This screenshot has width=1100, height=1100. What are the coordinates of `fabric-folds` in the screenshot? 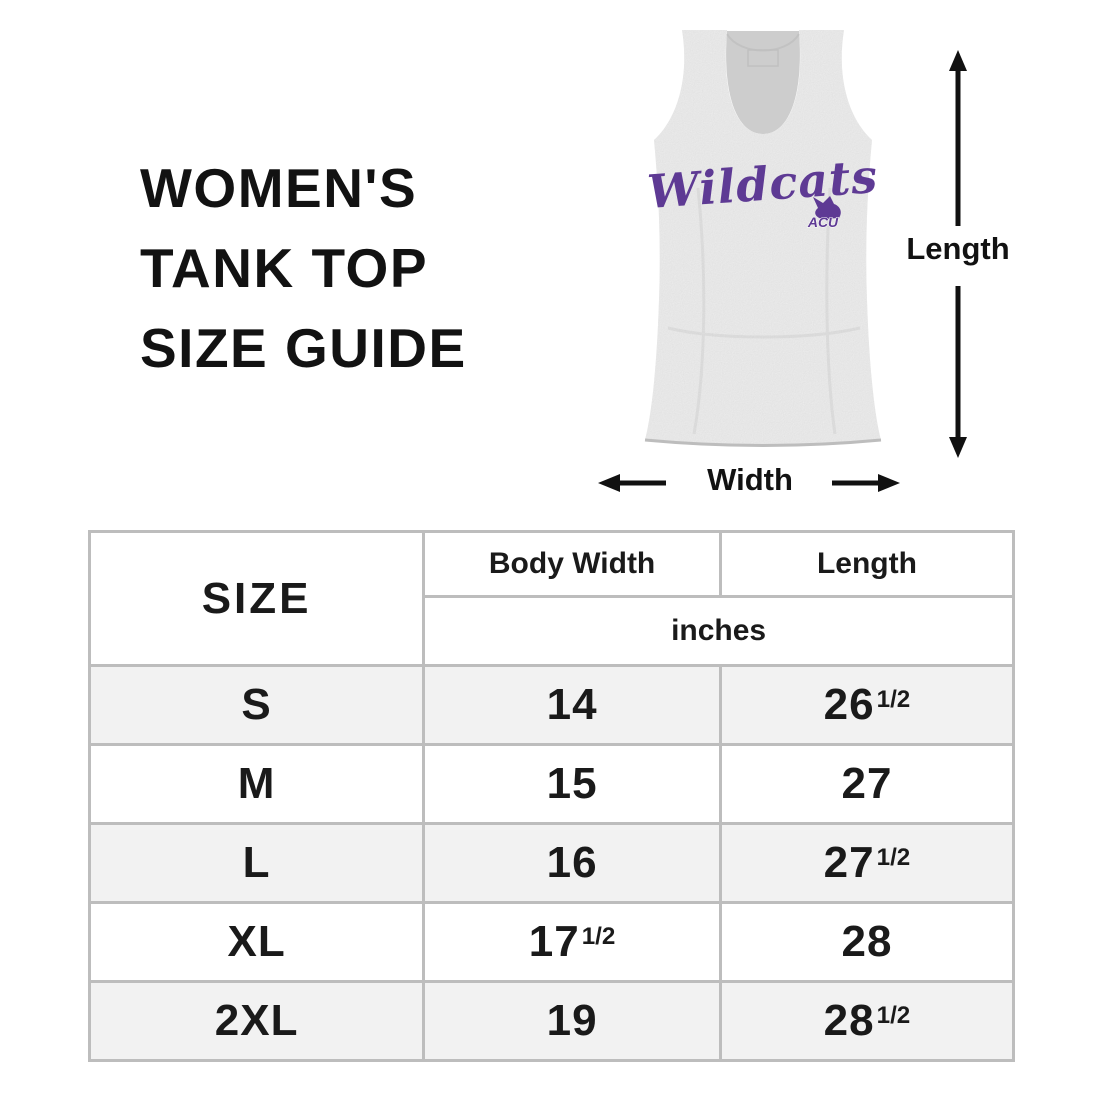 It's located at (764, 311).